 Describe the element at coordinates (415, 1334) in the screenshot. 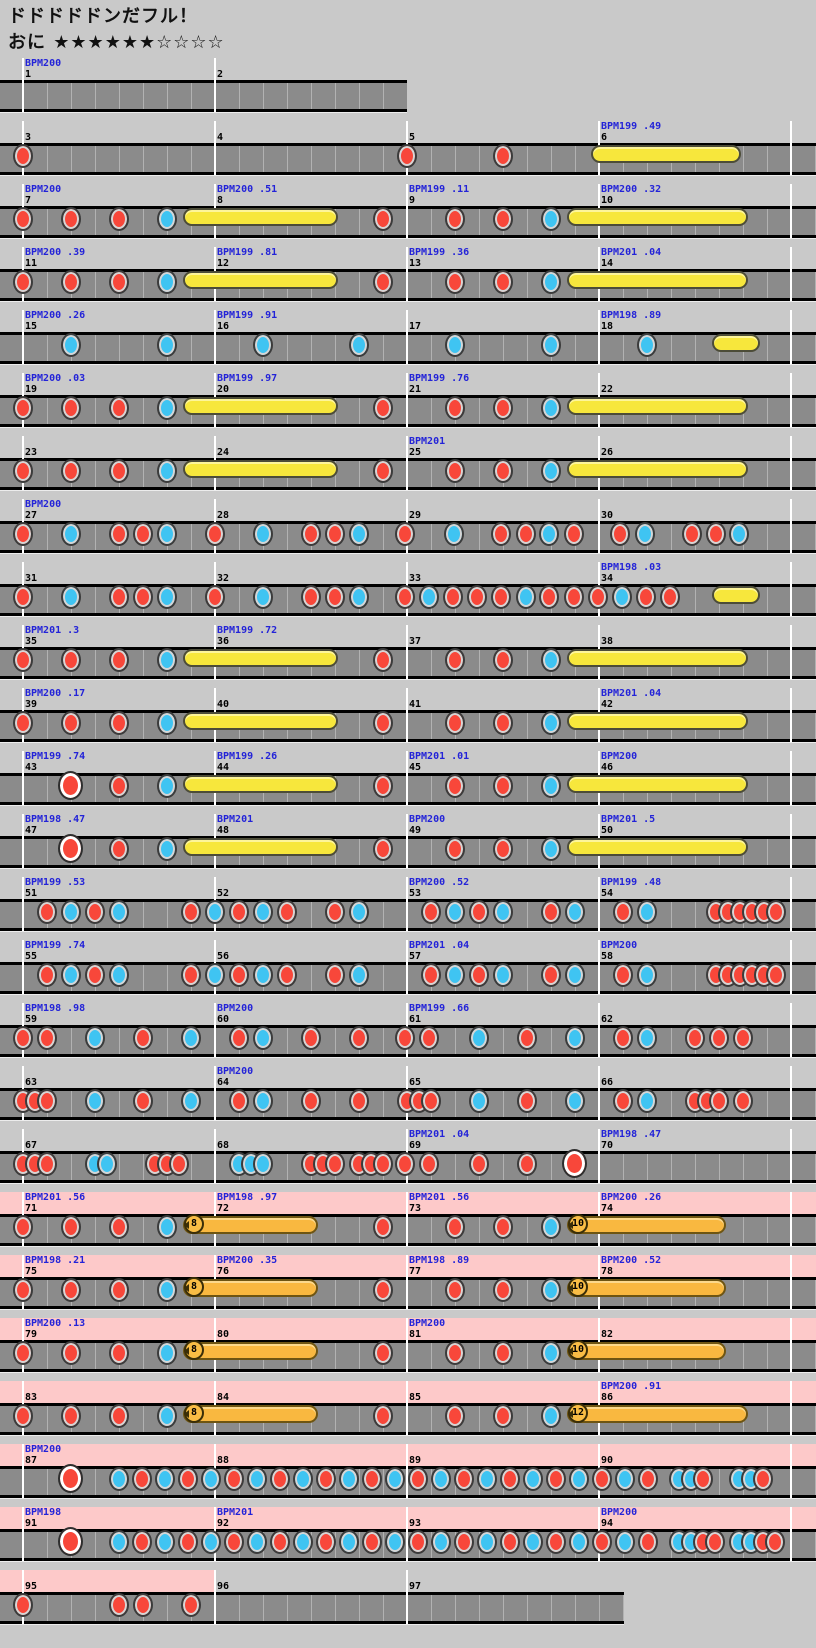

I see `measure-number: 81` at that location.